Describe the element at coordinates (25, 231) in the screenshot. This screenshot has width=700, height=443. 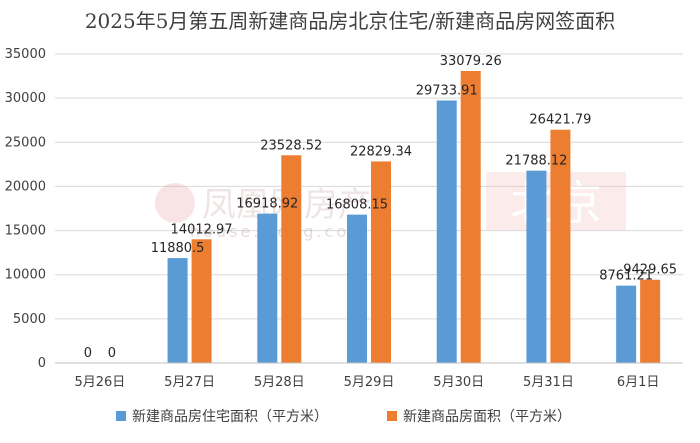
I see `y-tick-label: 15000` at that location.